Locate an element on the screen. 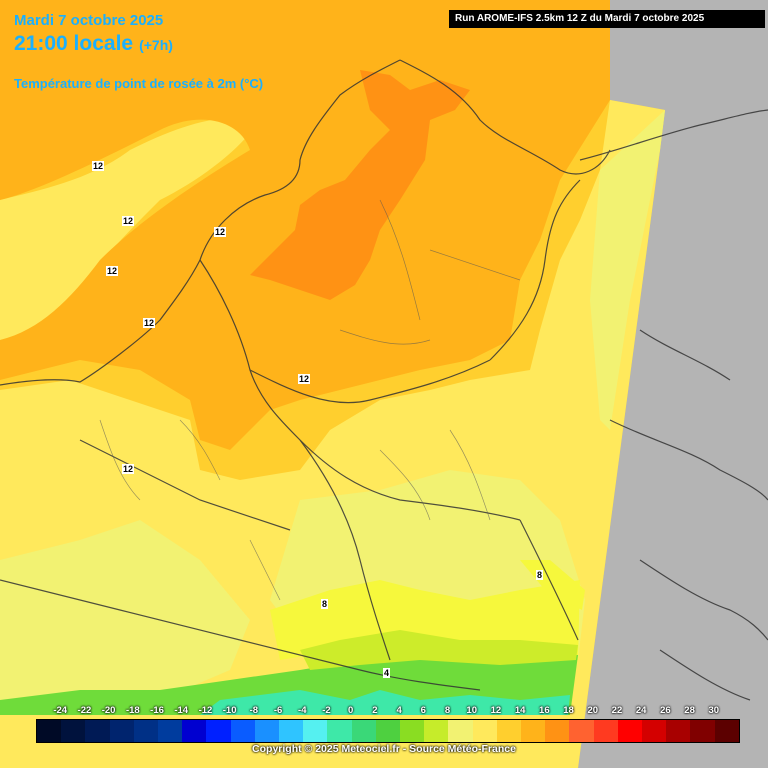 This screenshot has width=768, height=768. colorbar-tick-label: -10 is located at coordinates (229, 710).